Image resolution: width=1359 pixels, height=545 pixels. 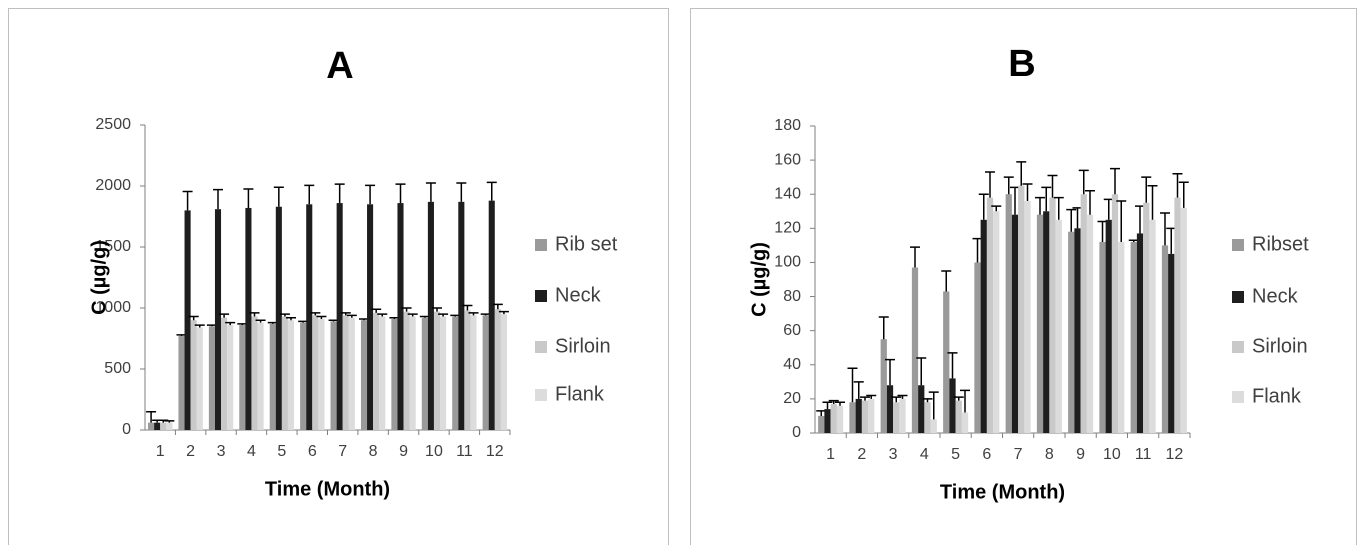 I want to click on y-tick-label: 2000, so click(x=113, y=185).